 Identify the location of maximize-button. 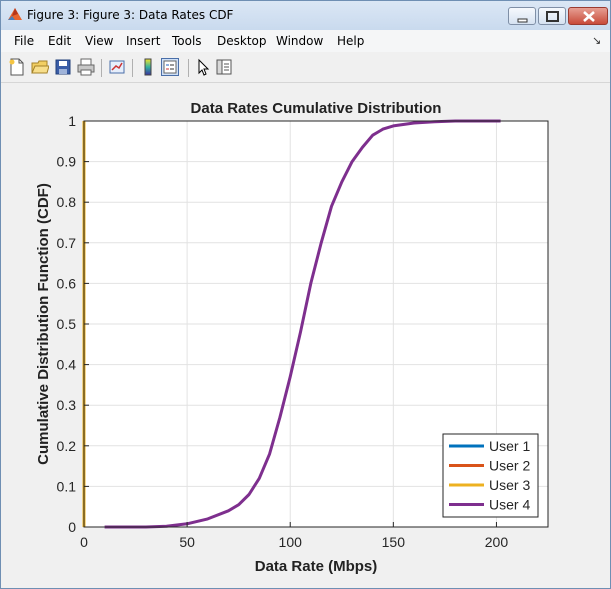
(552, 16).